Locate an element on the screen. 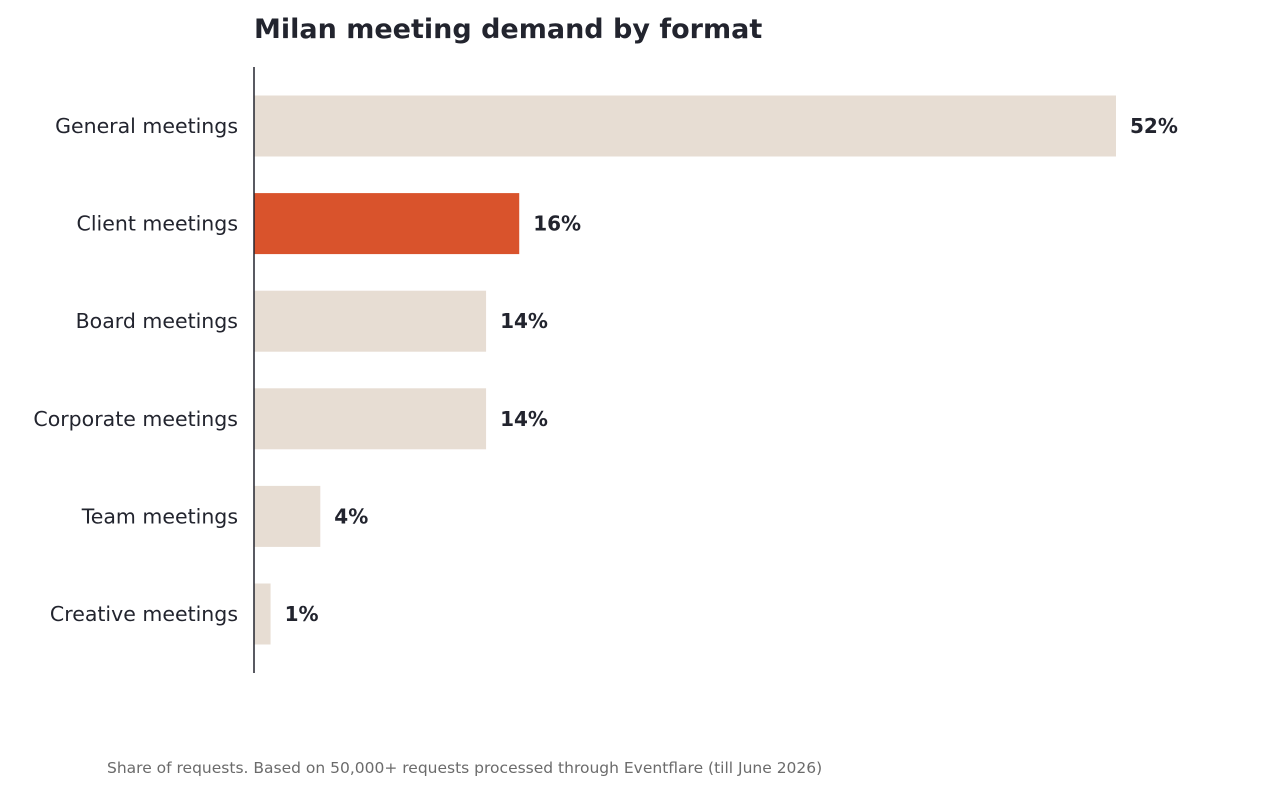  bar-corporate-meetings is located at coordinates (370, 419).